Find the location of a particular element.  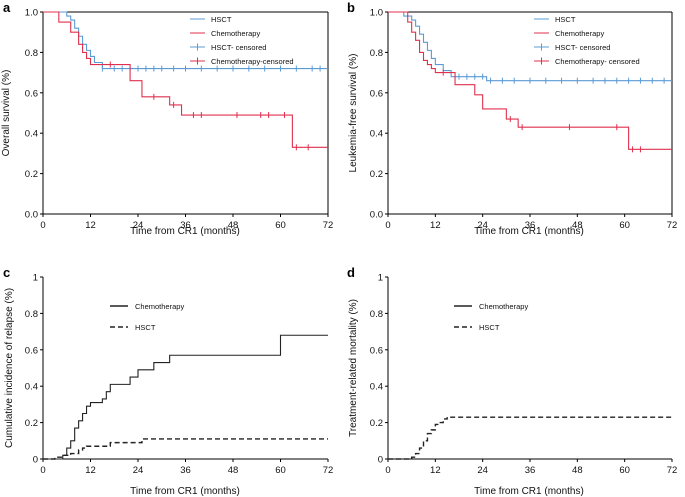

y-axis-label: Cumulative incidence of relapse (%) is located at coordinates (9, 368).